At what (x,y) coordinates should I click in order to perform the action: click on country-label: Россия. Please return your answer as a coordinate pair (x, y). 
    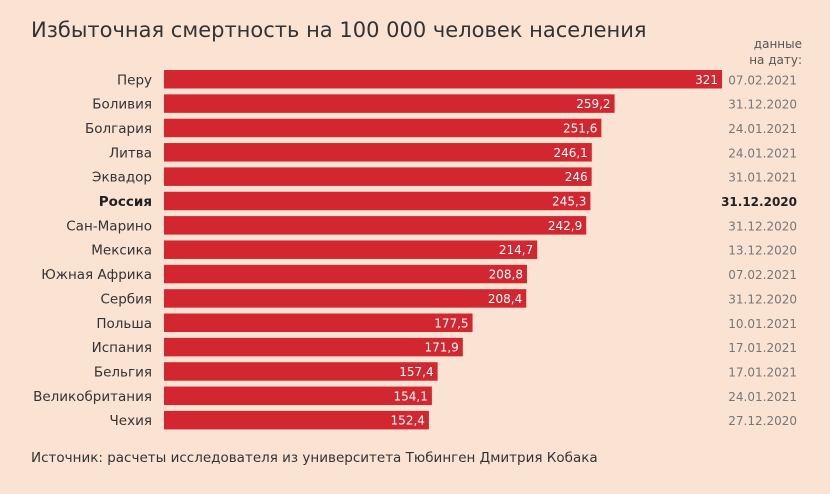
    Looking at the image, I should click on (125, 202).